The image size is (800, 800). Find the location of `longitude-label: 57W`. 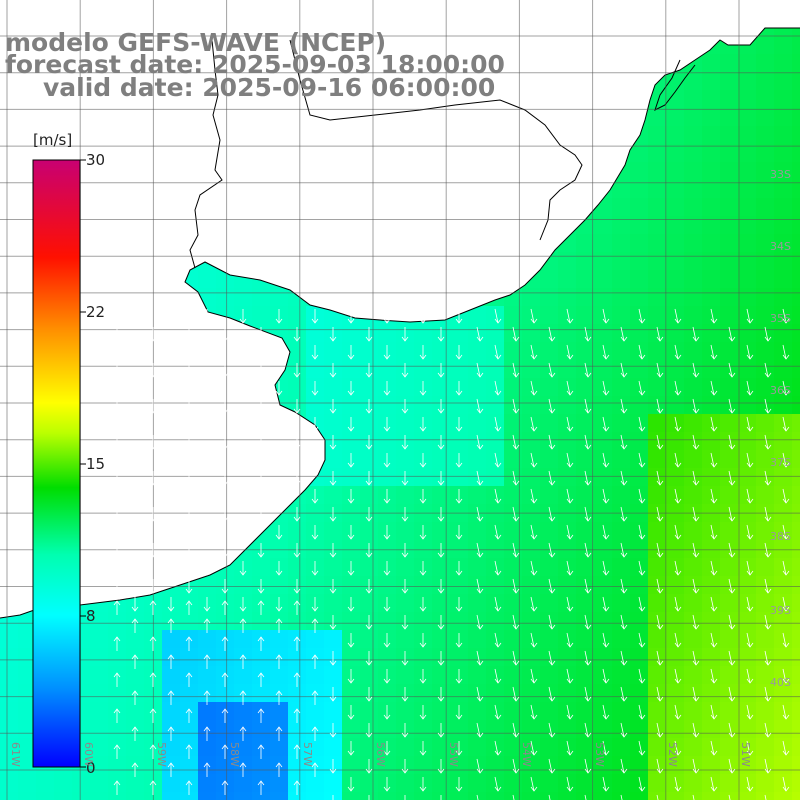

longitude-label: 57W is located at coordinates (307, 754).